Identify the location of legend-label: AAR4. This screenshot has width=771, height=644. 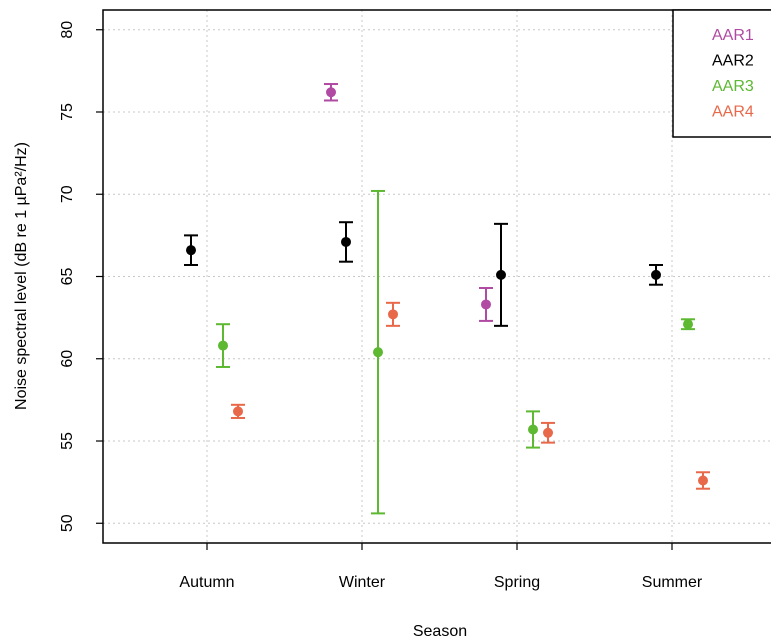
(733, 112).